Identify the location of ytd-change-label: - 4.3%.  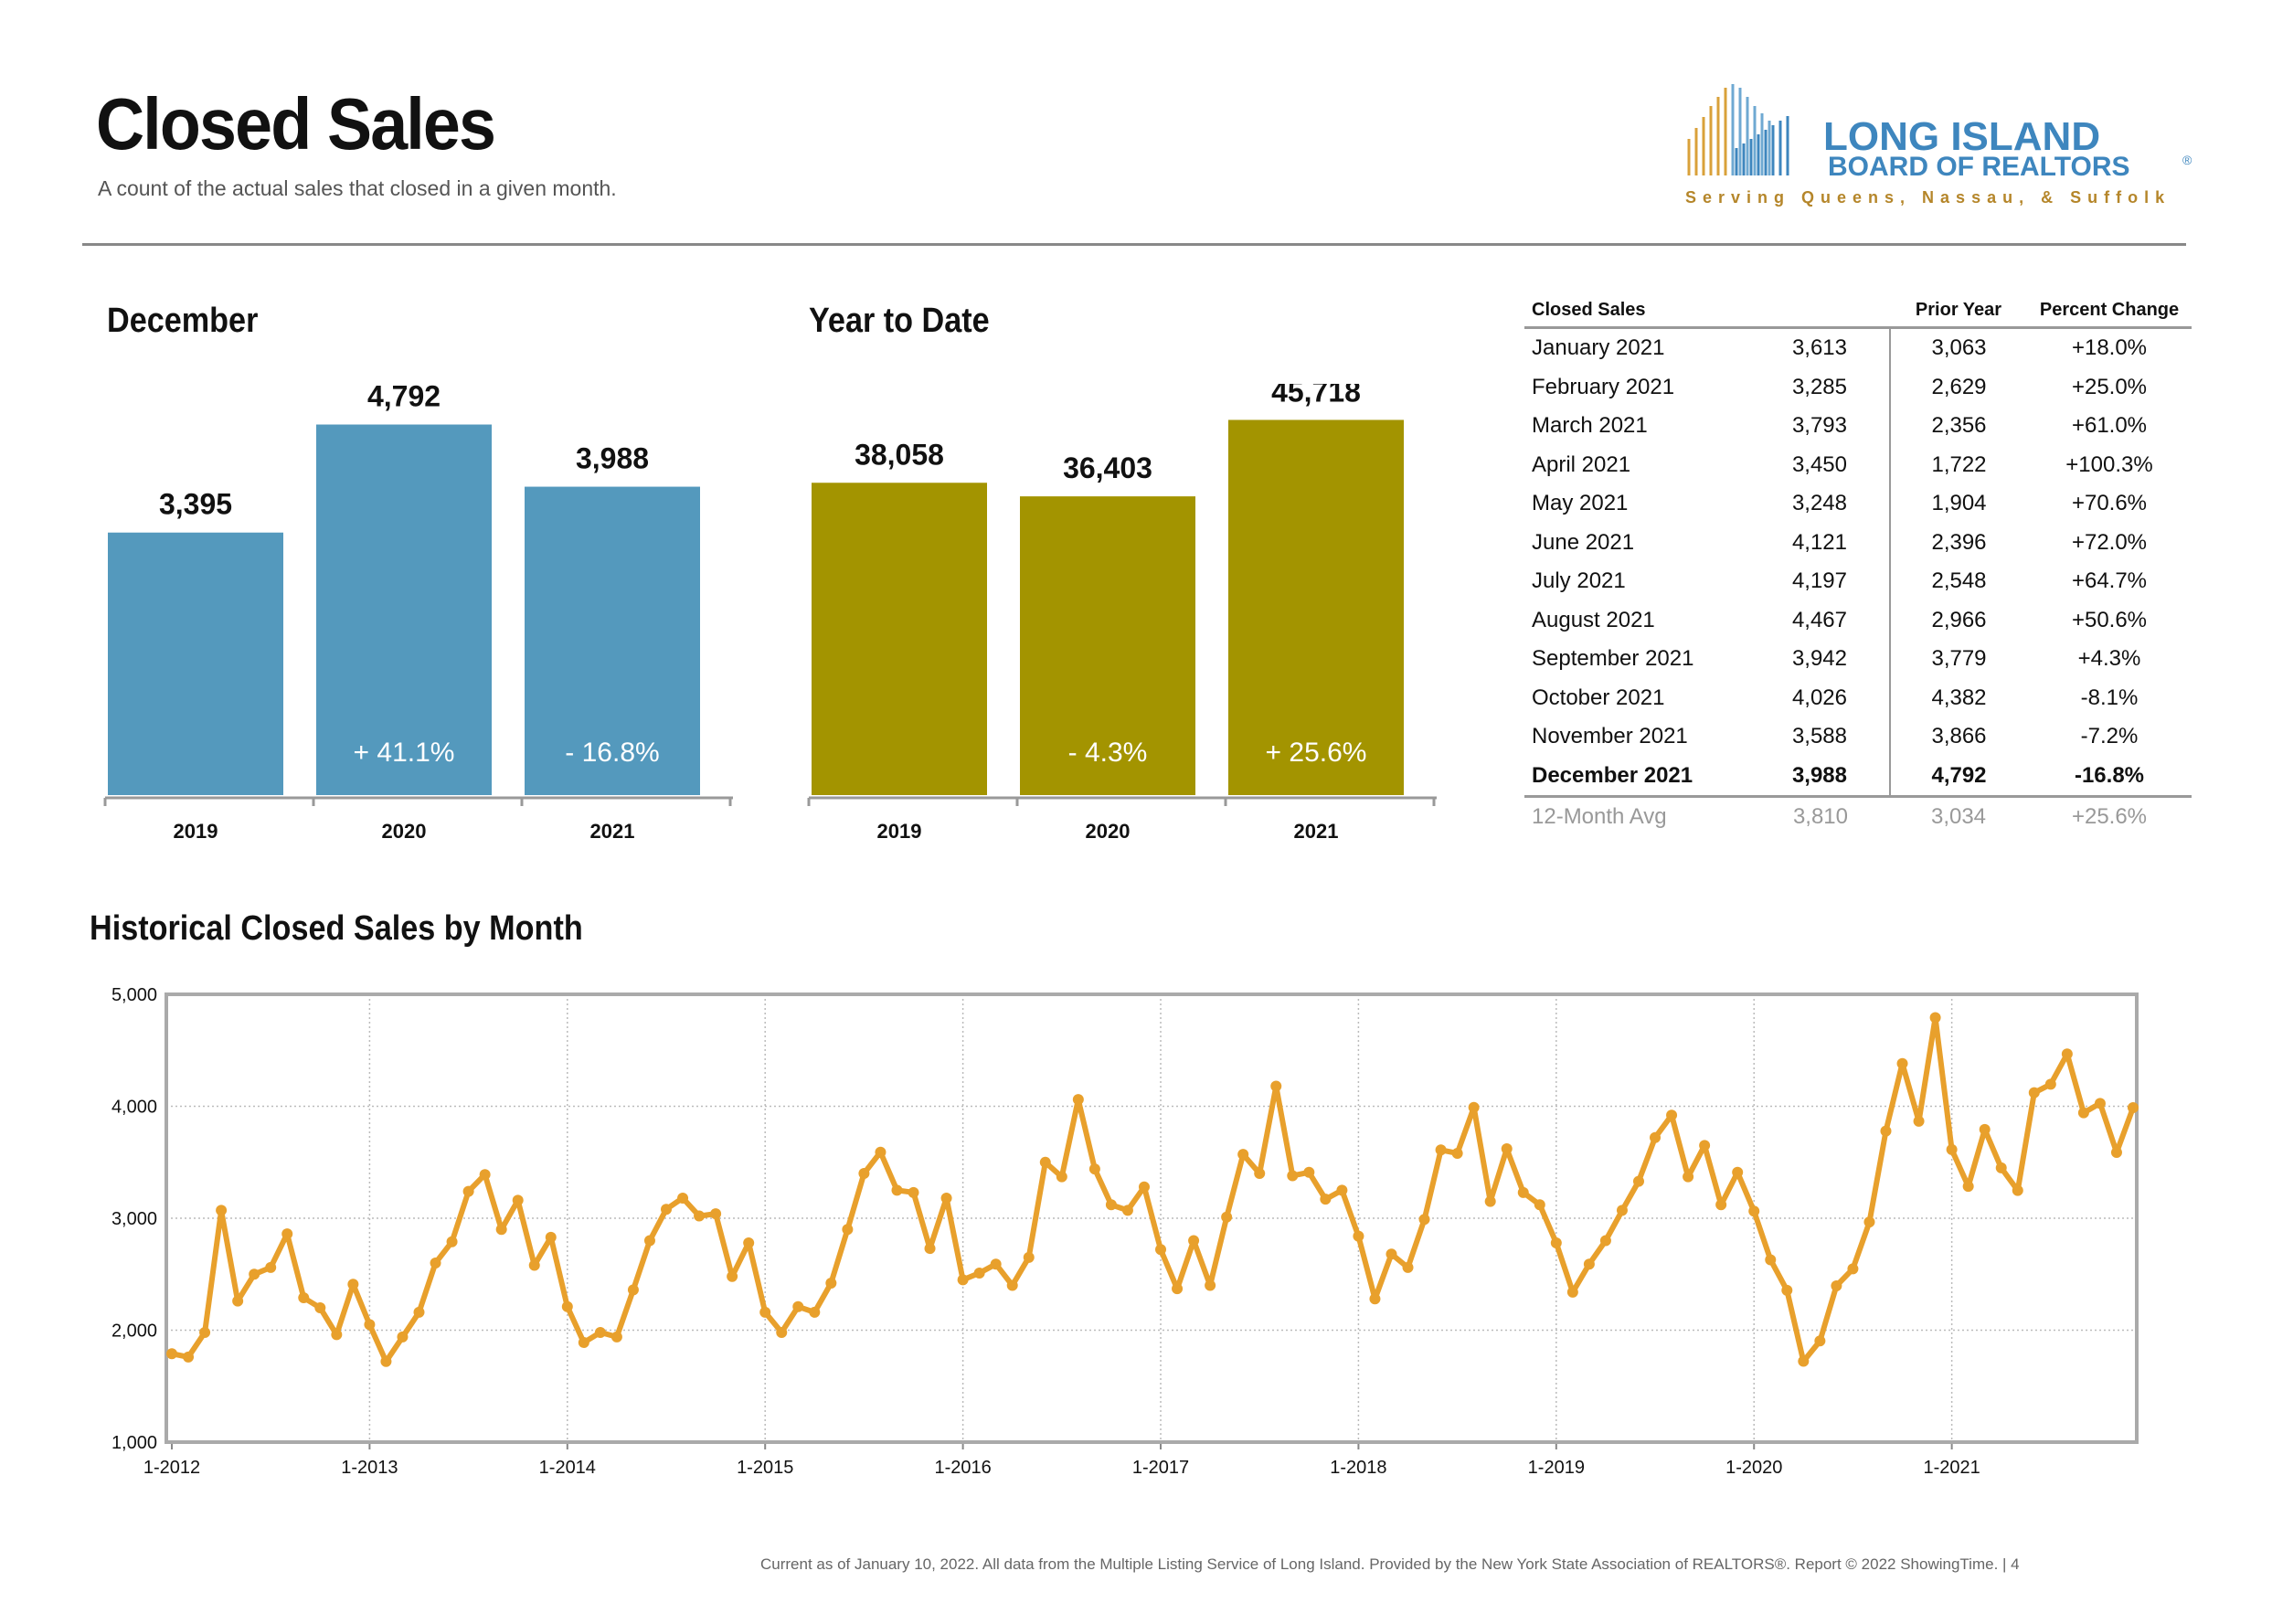
(1108, 753).